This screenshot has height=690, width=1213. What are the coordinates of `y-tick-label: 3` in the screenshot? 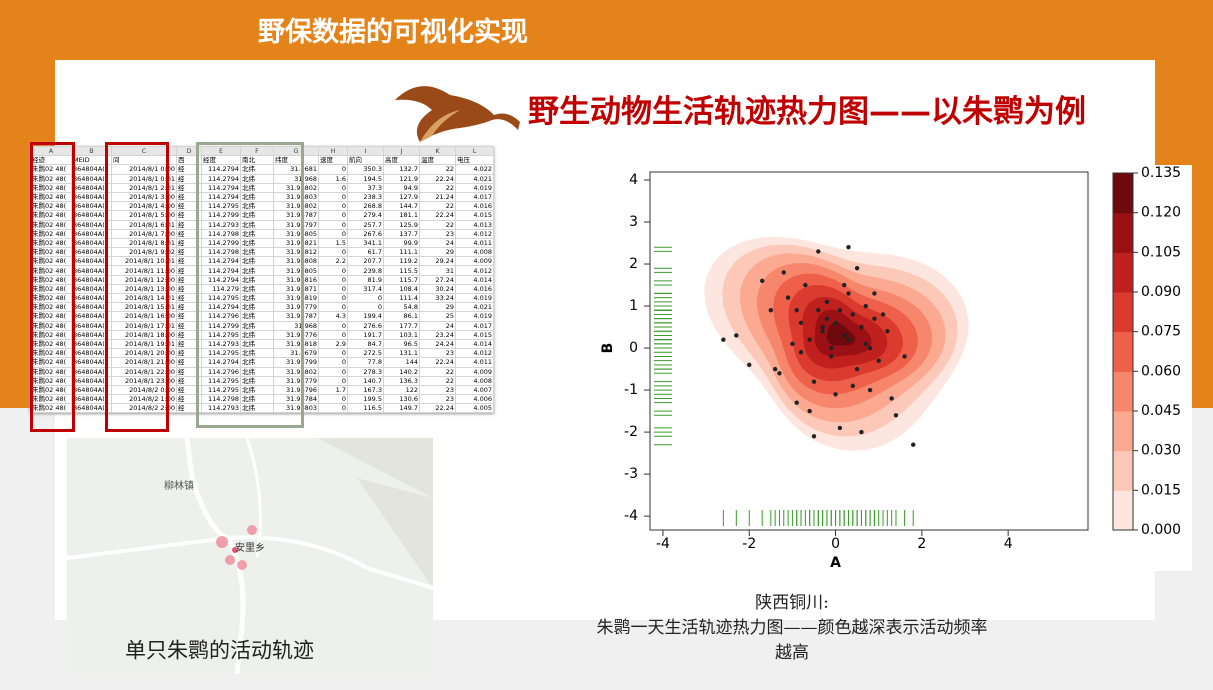 It's located at (633, 222).